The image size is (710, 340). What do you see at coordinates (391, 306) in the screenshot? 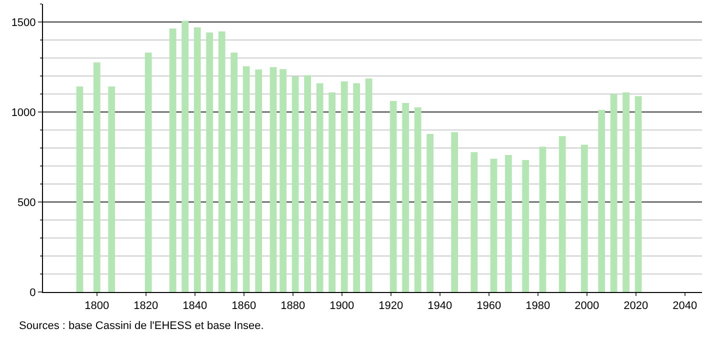
I see `x-tick-label: 1920` at bounding box center [391, 306].